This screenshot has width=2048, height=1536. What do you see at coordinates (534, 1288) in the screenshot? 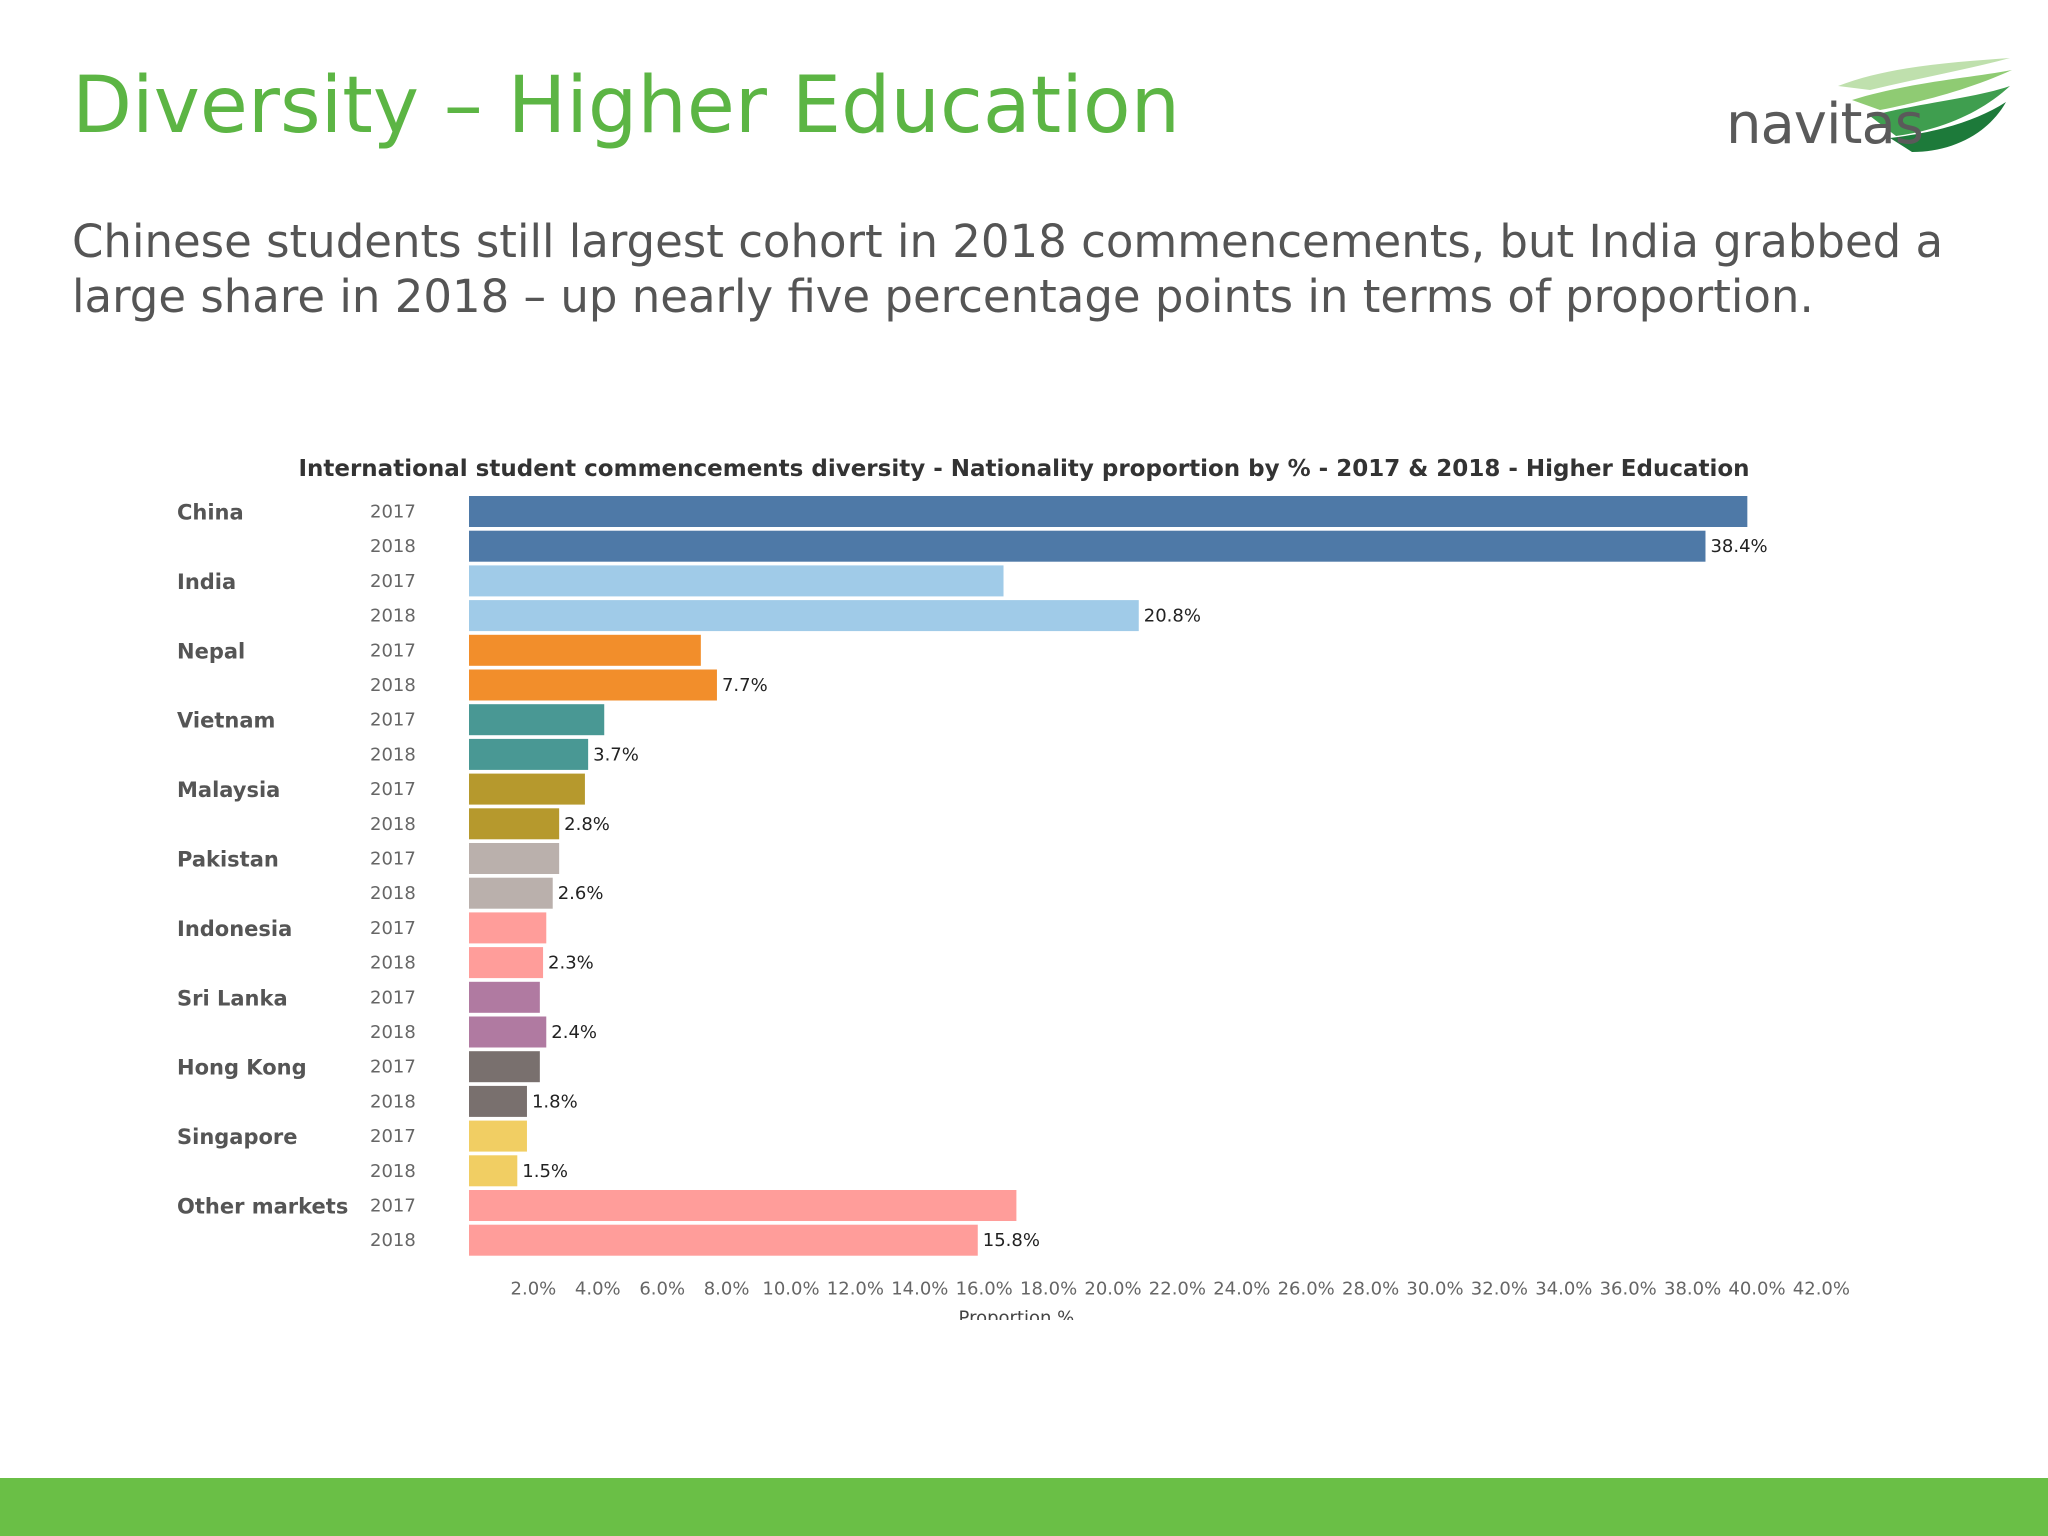
I see `x-tick-label: 2.0%` at bounding box center [534, 1288].